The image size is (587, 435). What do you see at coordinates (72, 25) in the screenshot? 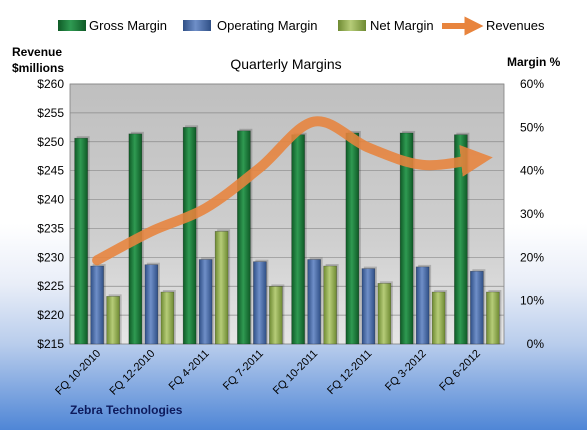
I see `legend-swatch-gross-margin` at bounding box center [72, 25].